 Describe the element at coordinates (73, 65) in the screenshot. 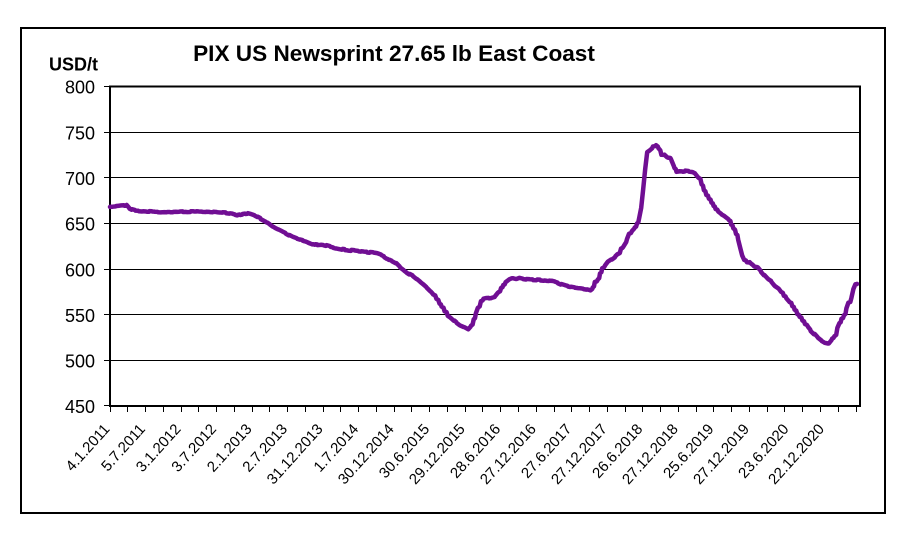

I see `svg-text: USD/t` at that location.